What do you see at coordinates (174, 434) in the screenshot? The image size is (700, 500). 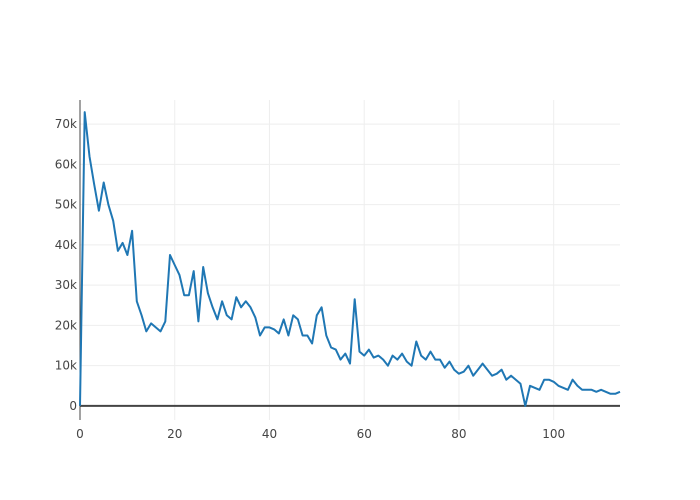 I see `x-tick-label: 20` at bounding box center [174, 434].